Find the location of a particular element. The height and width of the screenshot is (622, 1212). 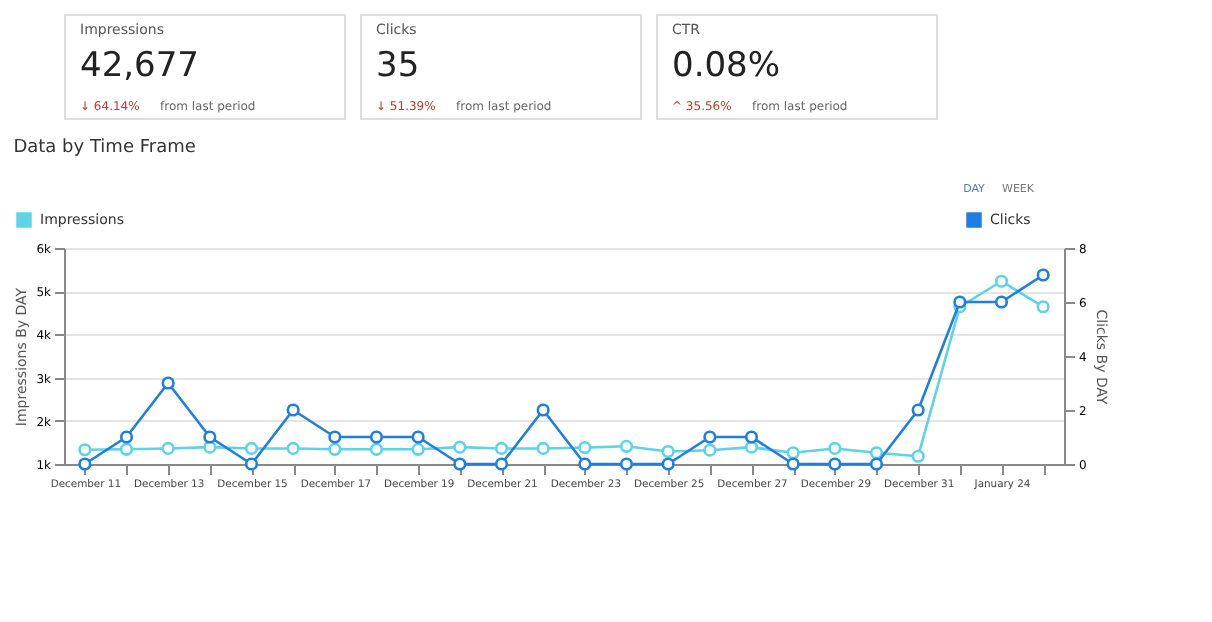

text: 42,677 is located at coordinates (139, 66).